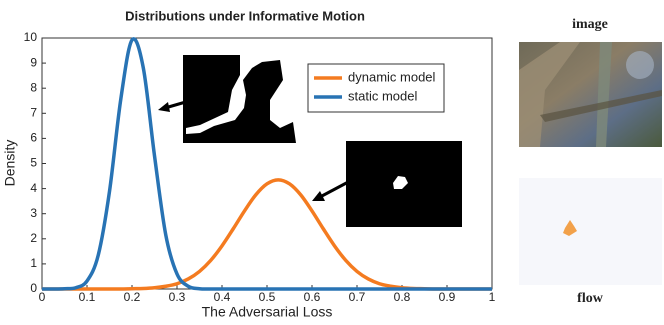 This screenshot has height=325, width=664. I want to click on legend-label: dynamic model, so click(392, 76).